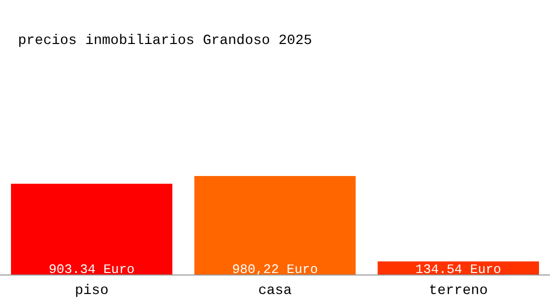  What do you see at coordinates (458, 269) in the screenshot?
I see `data-label: 134.54 Euro` at bounding box center [458, 269].